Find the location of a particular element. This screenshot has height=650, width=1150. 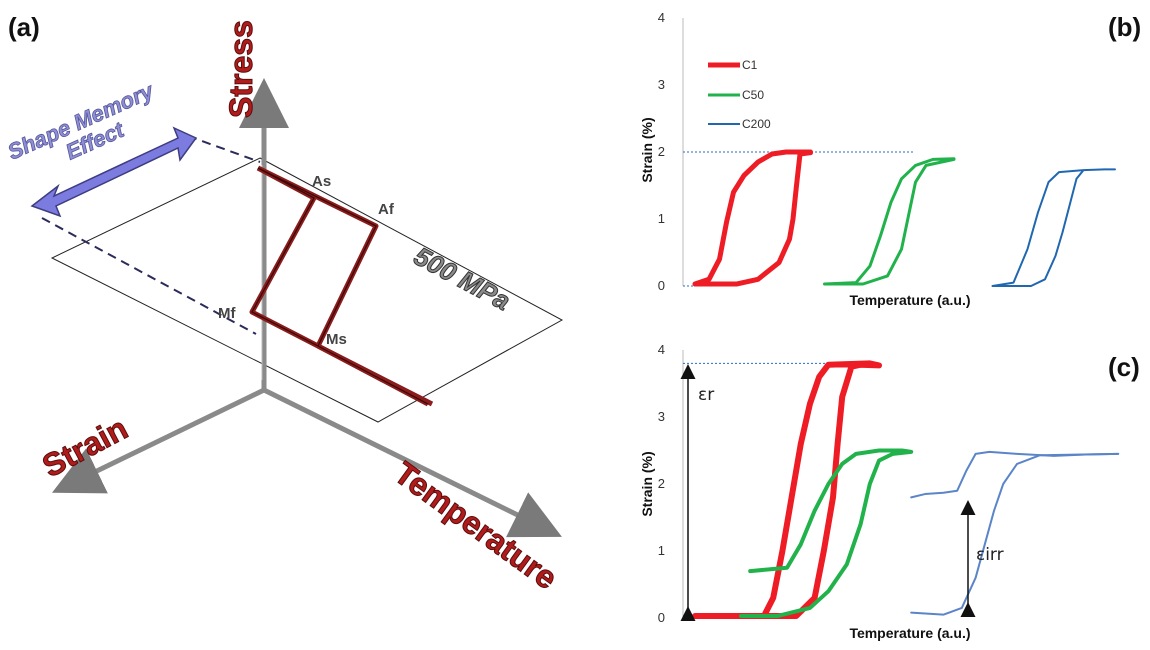

panel-c-ylabel: Strain (%) is located at coordinates (647, 483).